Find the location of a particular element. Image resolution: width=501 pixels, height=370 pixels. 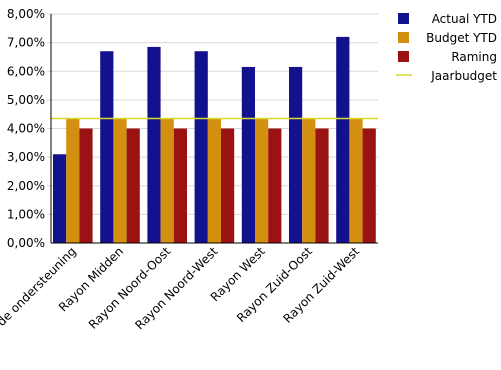

y-tick-label: 5,00% is located at coordinates (26, 100).